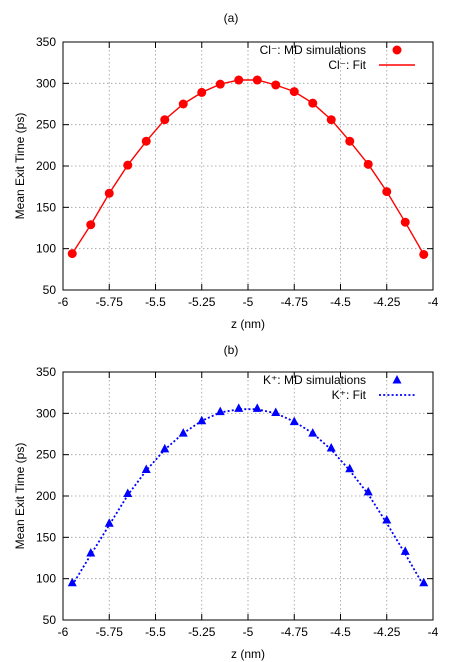 The image size is (463, 662). What do you see at coordinates (347, 65) in the screenshot?
I see `legend-label: Cl⁻: Fit` at bounding box center [347, 65].